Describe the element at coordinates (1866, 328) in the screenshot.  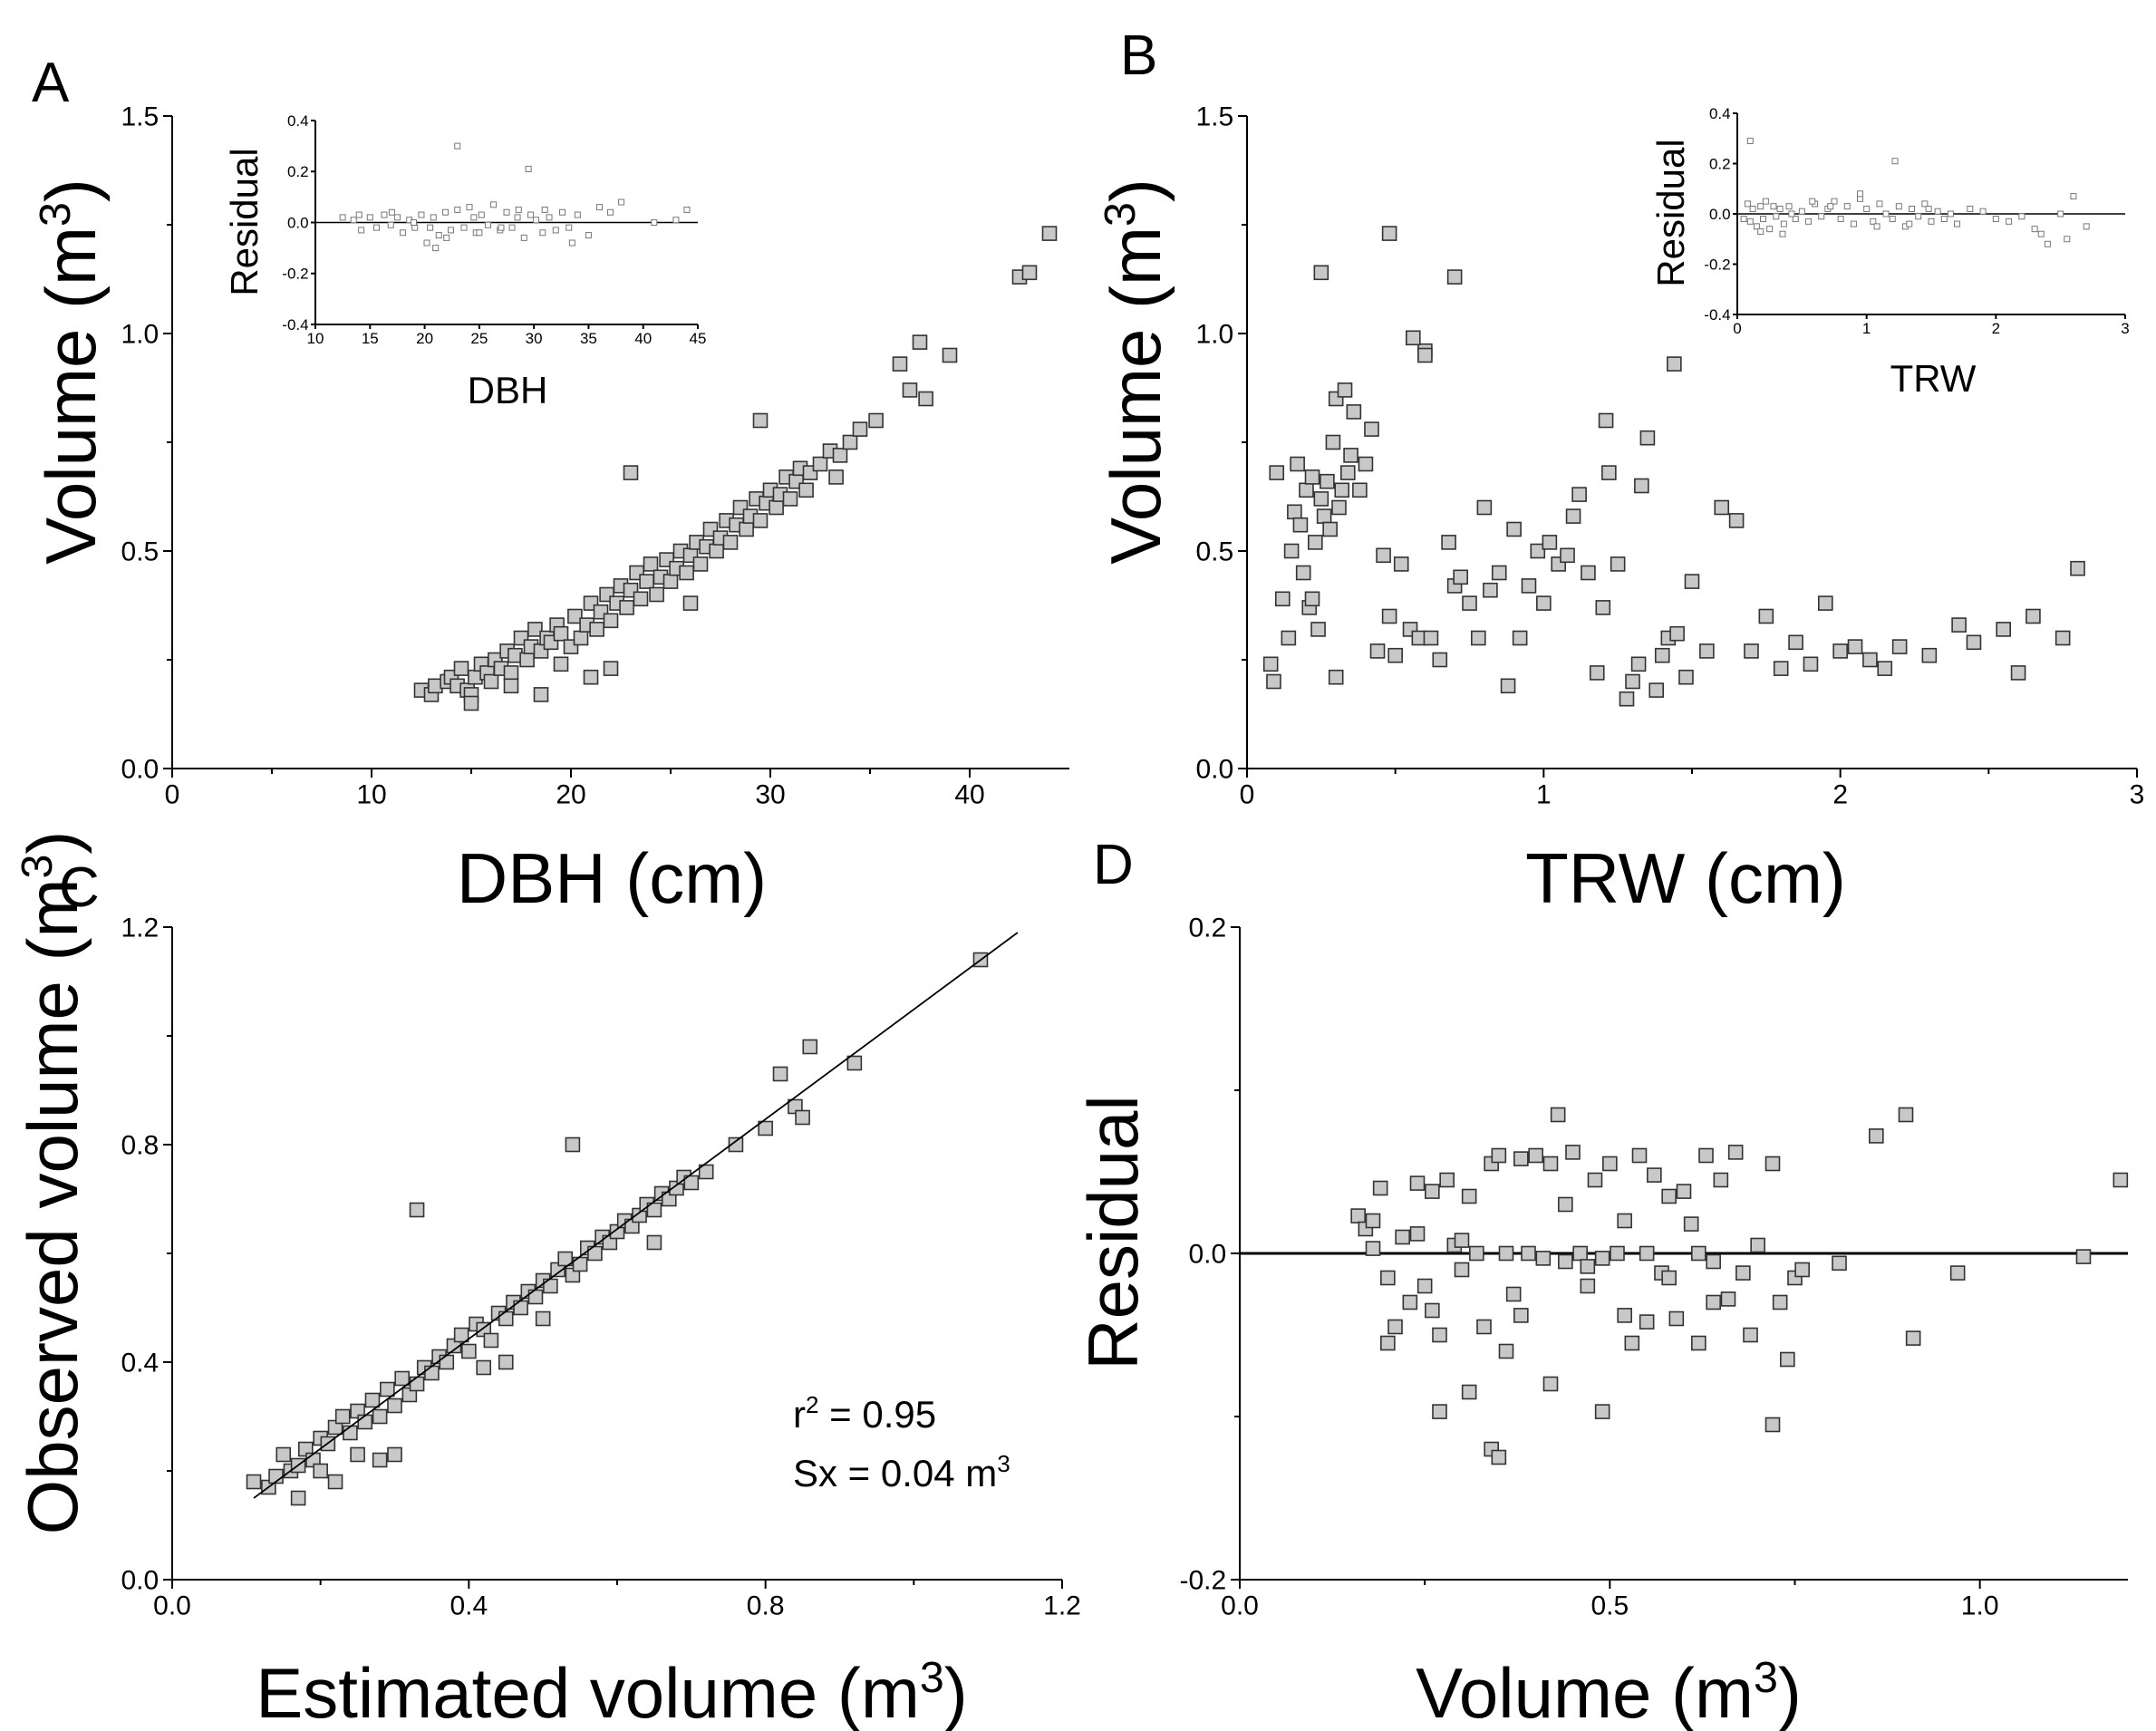
I see `B-inset-x-tick-label: 1` at that location.